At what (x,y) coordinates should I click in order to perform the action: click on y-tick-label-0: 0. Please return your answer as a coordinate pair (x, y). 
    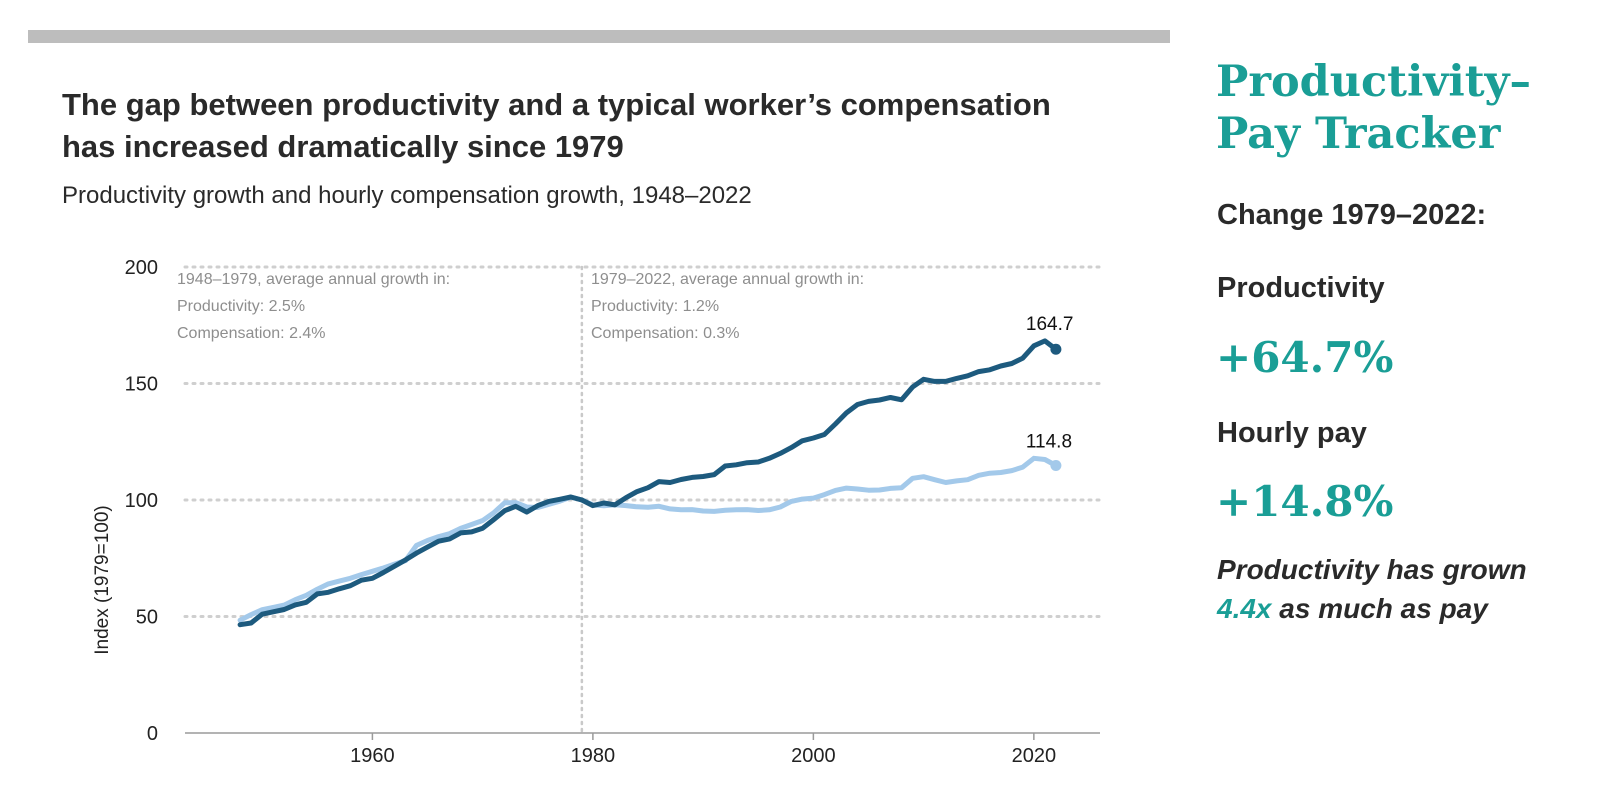
    Looking at the image, I should click on (152, 734).